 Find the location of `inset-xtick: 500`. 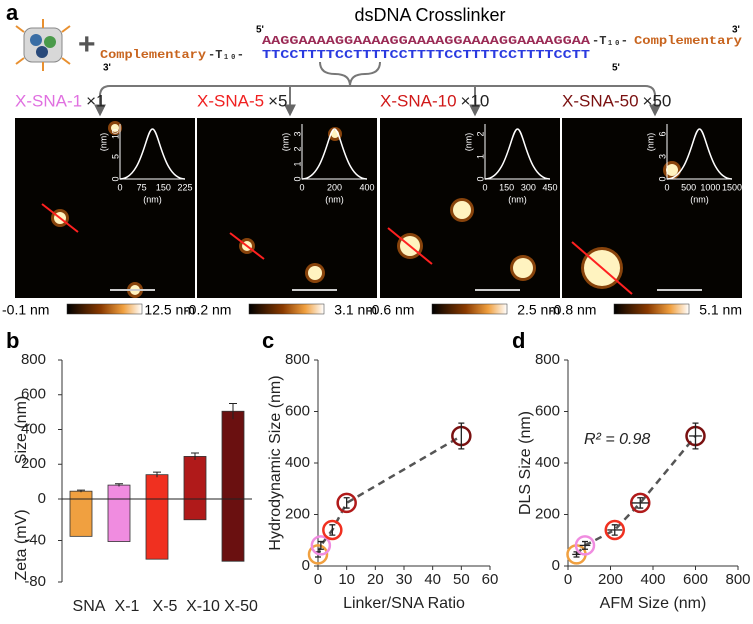

inset-xtick: 500 is located at coordinates (688, 187).